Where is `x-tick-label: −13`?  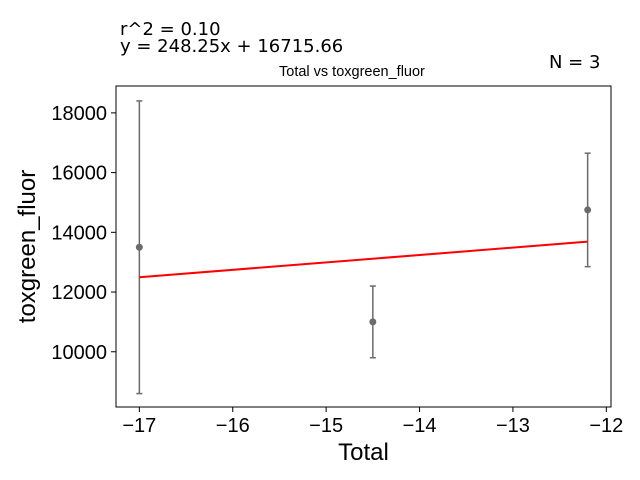 x-tick-label: −13 is located at coordinates (513, 426).